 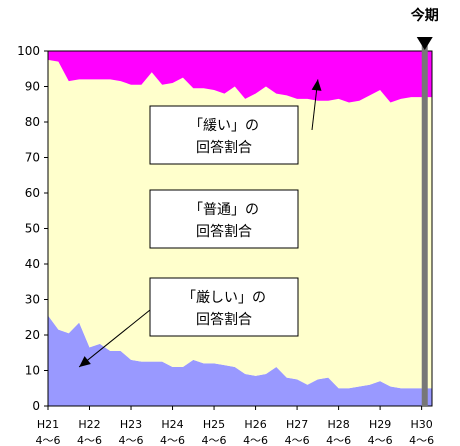 What do you see at coordinates (421, 424) in the screenshot?
I see `x-tick-label-year: H30` at bounding box center [421, 424].